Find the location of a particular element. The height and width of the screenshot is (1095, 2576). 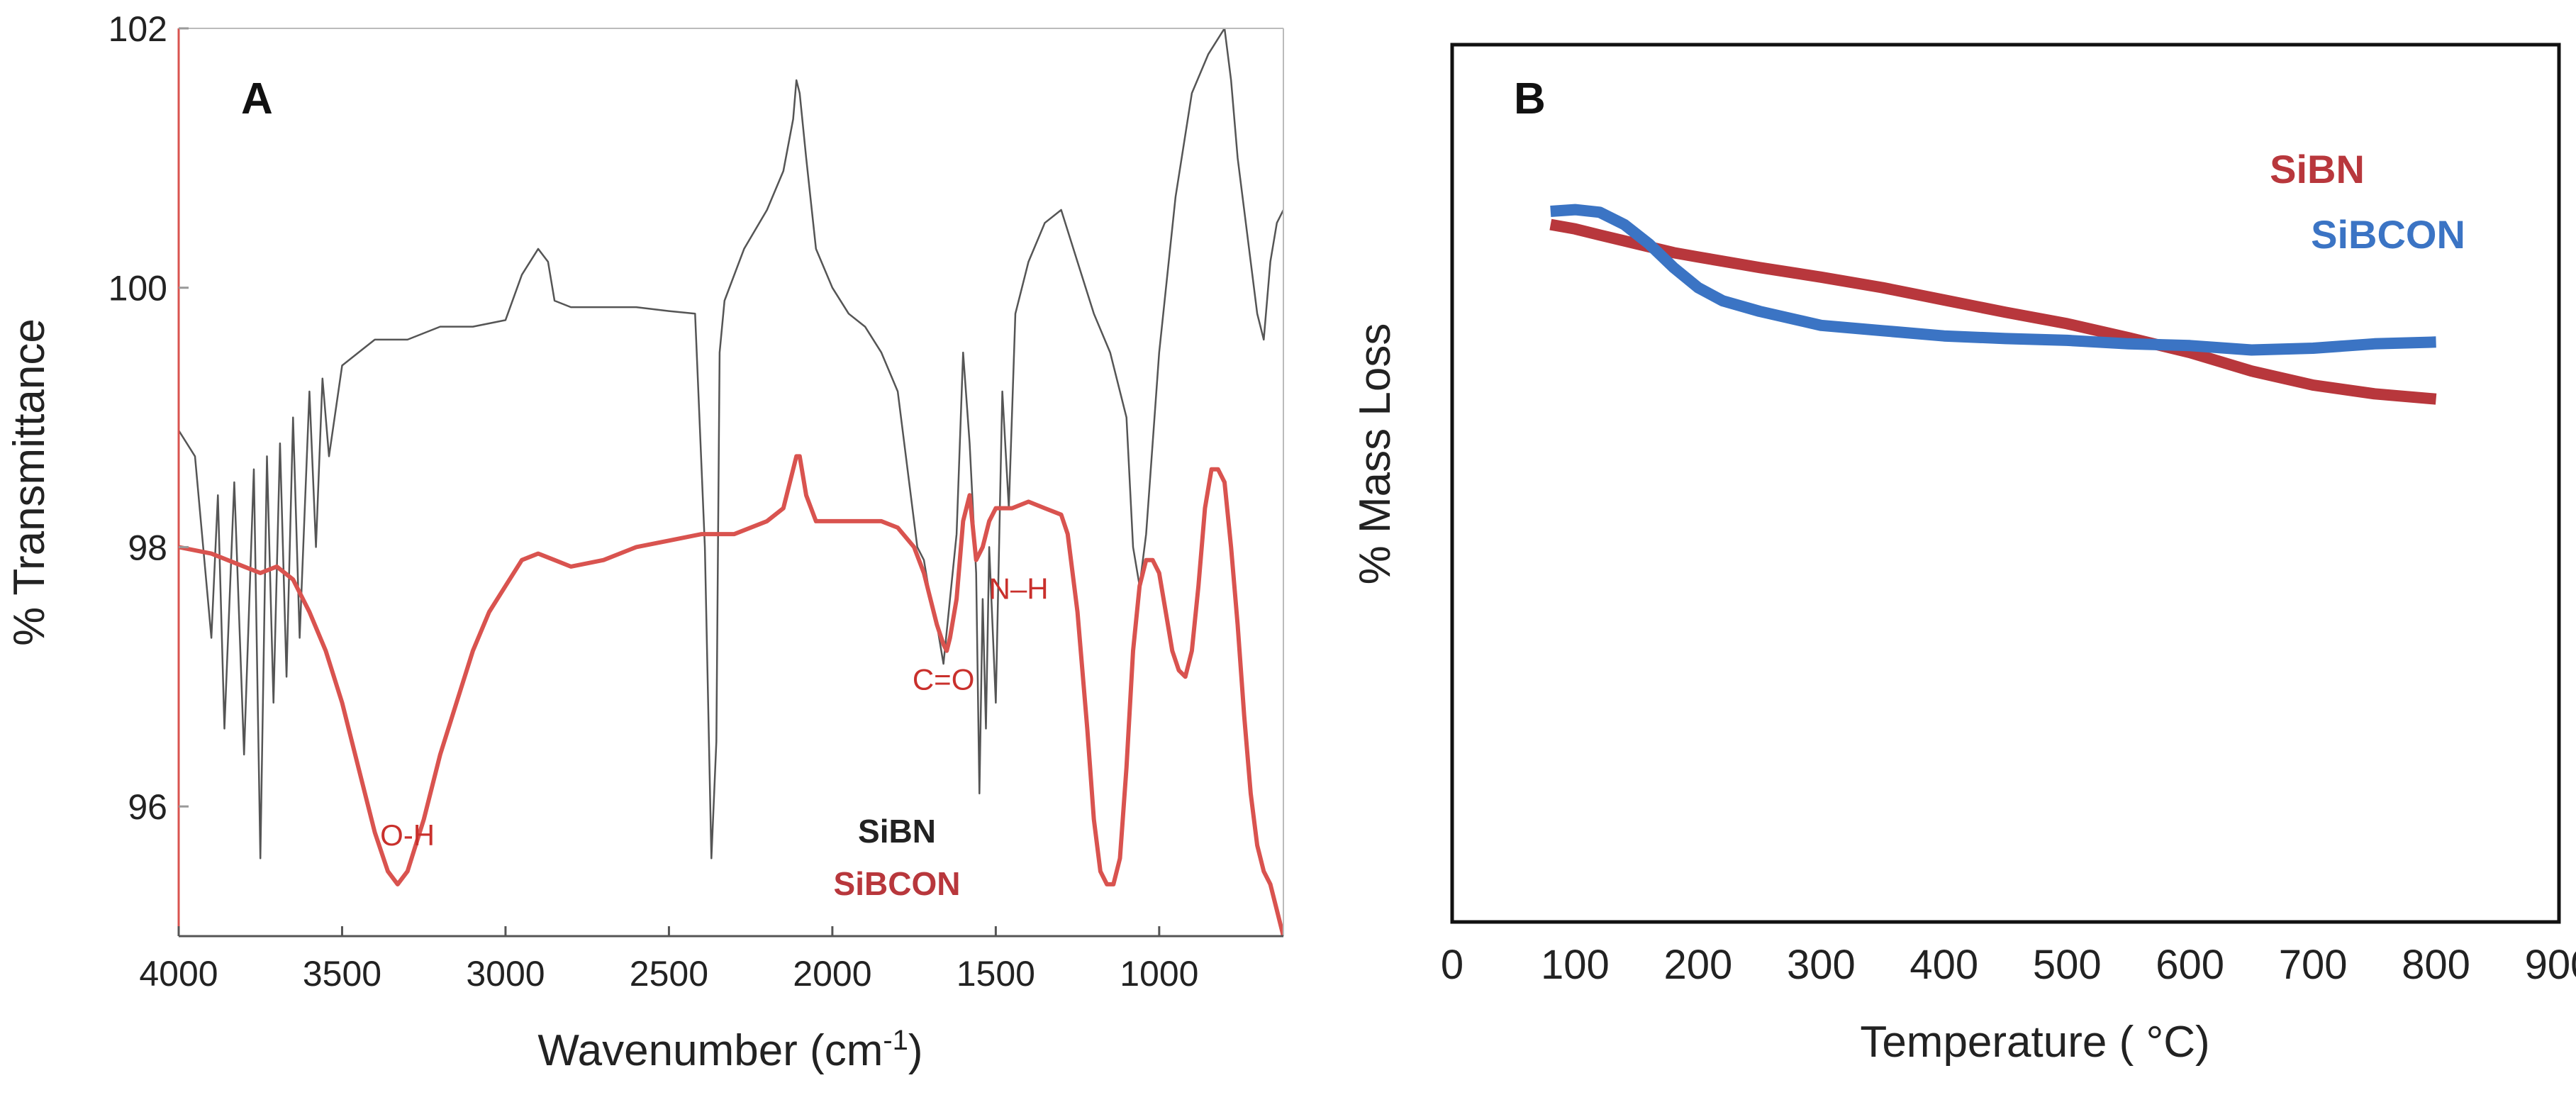

panel-b-legend-sibcon: SiBCON is located at coordinates (2388, 234).